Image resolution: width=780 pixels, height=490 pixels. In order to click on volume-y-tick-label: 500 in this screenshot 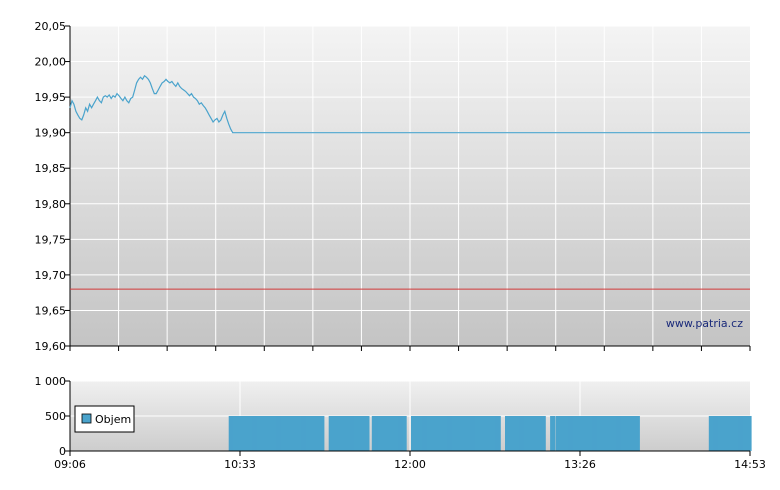, I will do `click(55, 416)`.